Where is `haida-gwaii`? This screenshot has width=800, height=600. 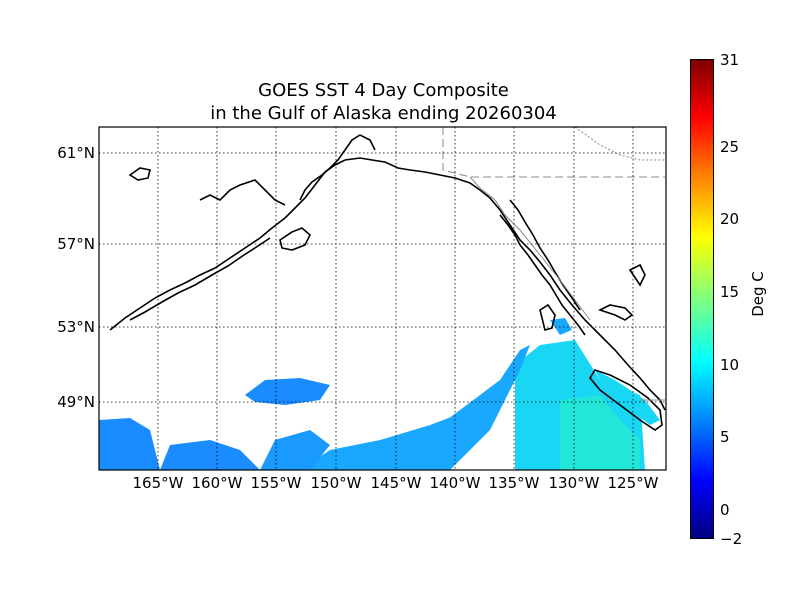
haida-gwaii is located at coordinates (547, 317).